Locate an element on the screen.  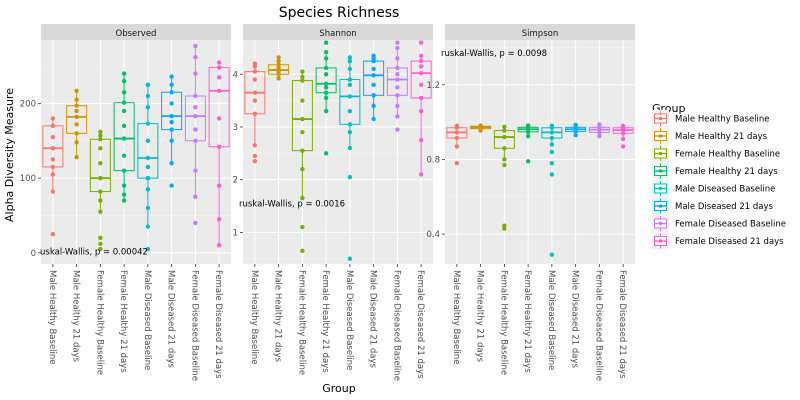
chart-title: Species Richness is located at coordinates (339, 13).